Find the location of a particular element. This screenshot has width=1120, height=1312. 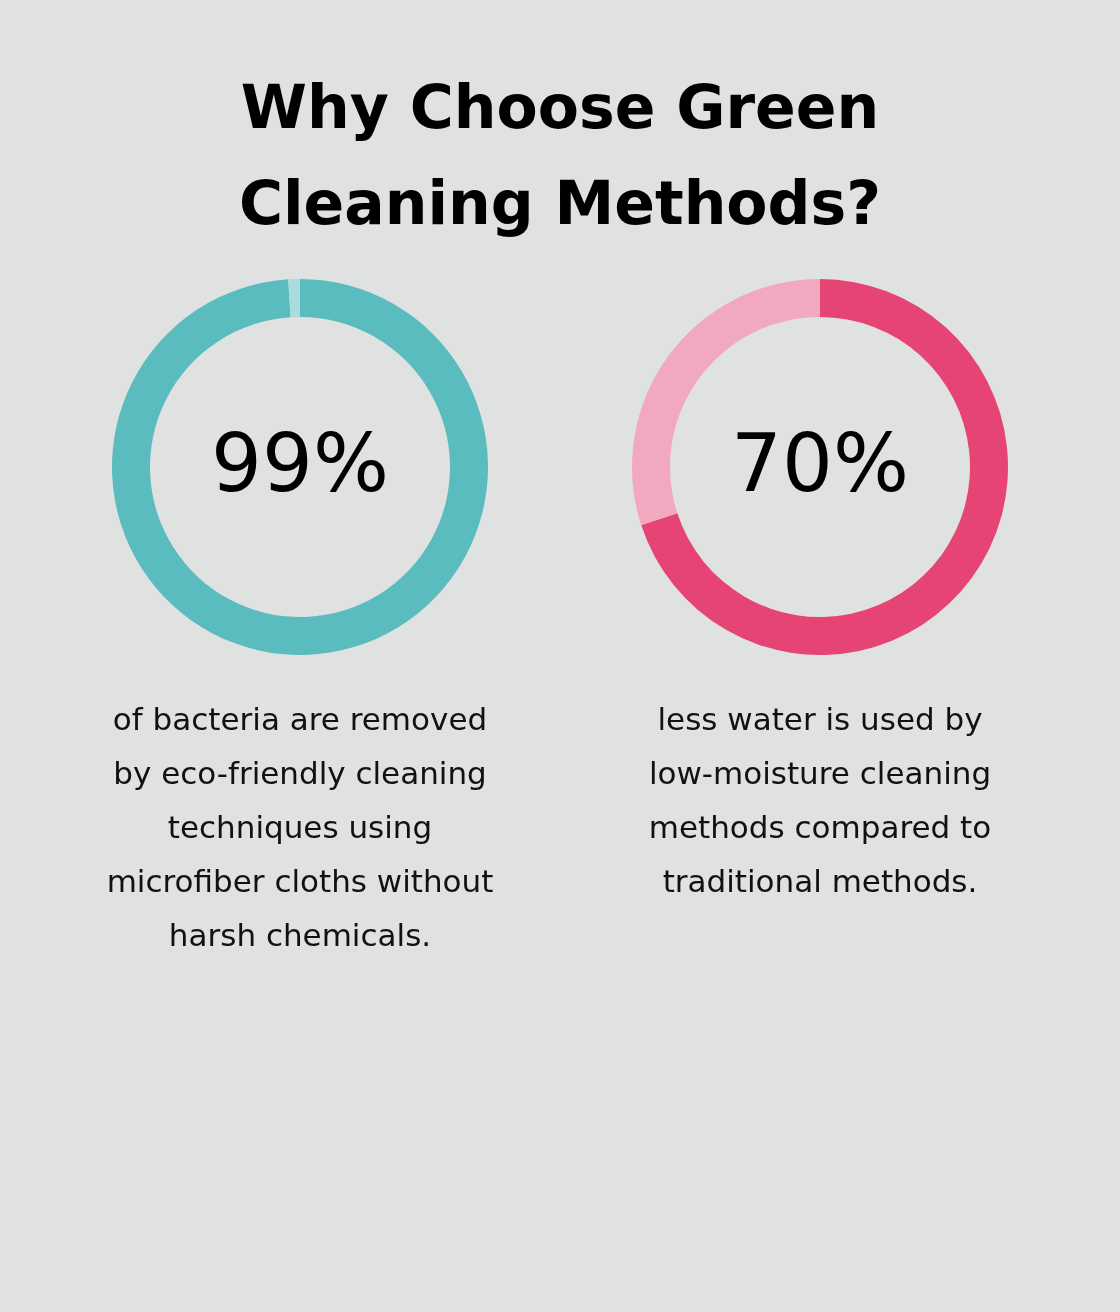

text: of bacteria are removed by eco-friendly cleaning techniques using microfiber cloths without harsh chemicals. is located at coordinates (300, 827).